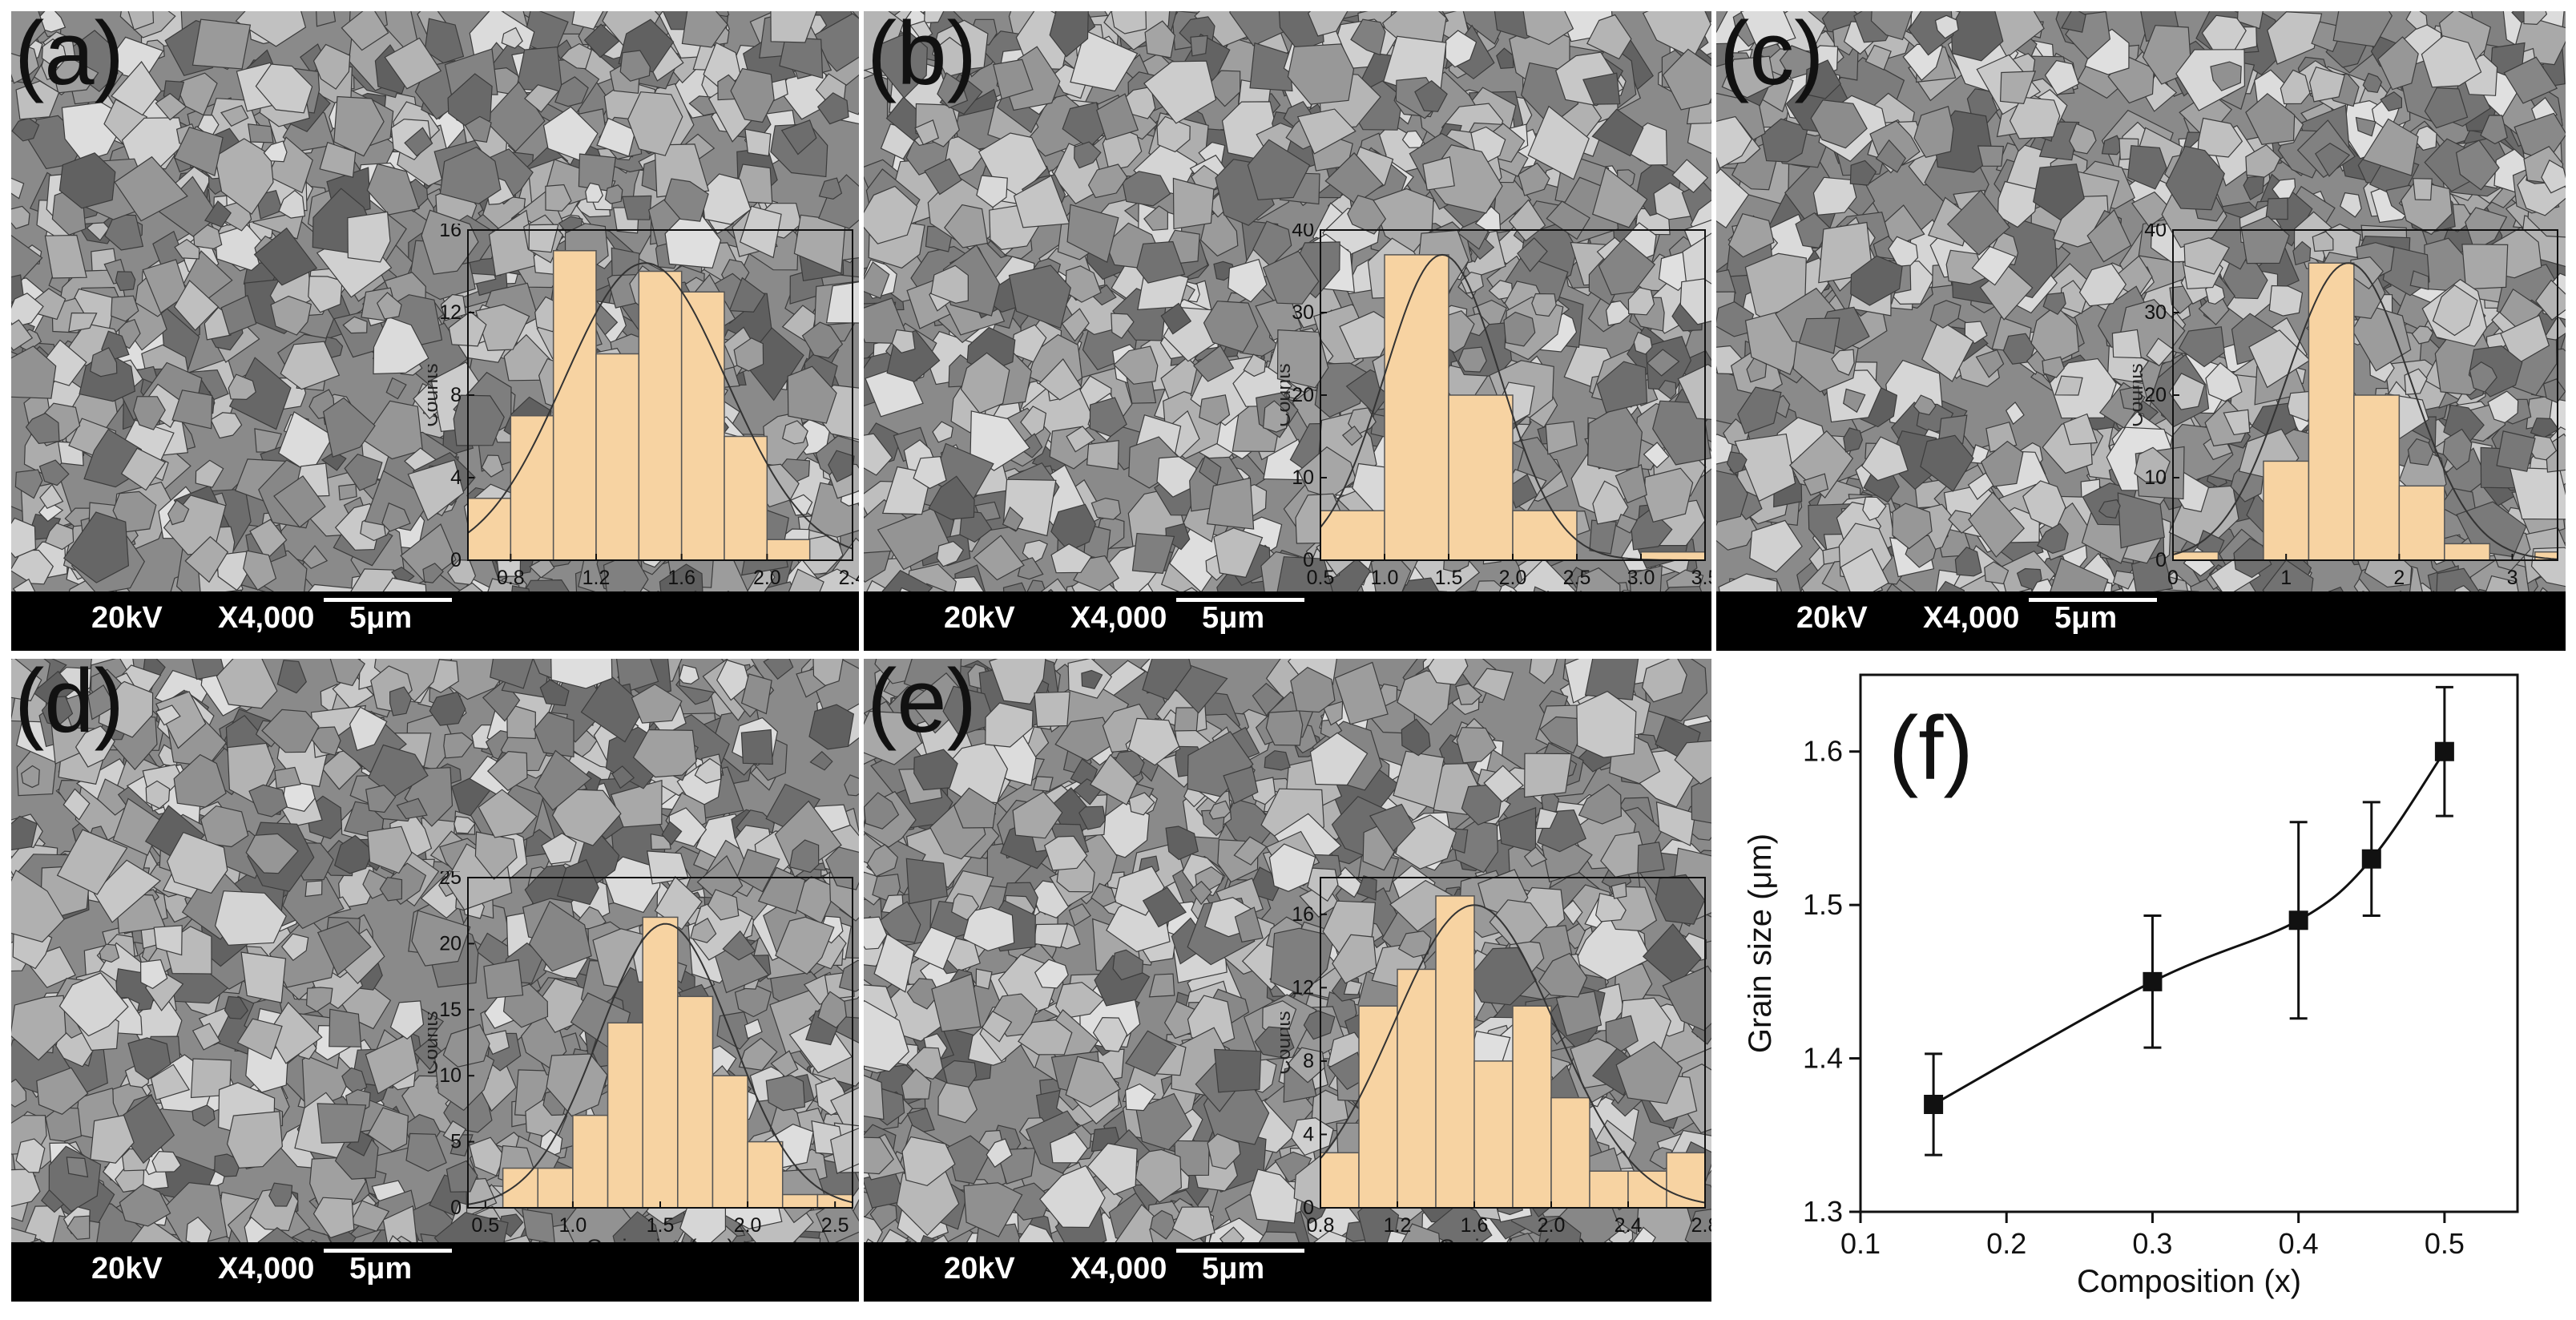  I want to click on x-tick-label: 0.4, so click(2299, 1243).